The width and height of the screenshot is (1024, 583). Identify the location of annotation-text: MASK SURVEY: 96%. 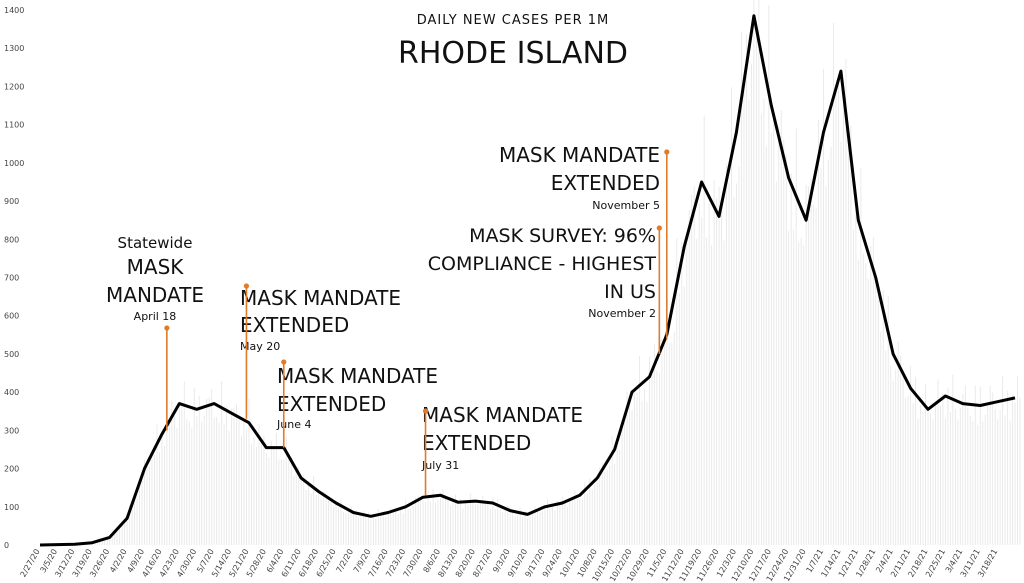
(562, 236).